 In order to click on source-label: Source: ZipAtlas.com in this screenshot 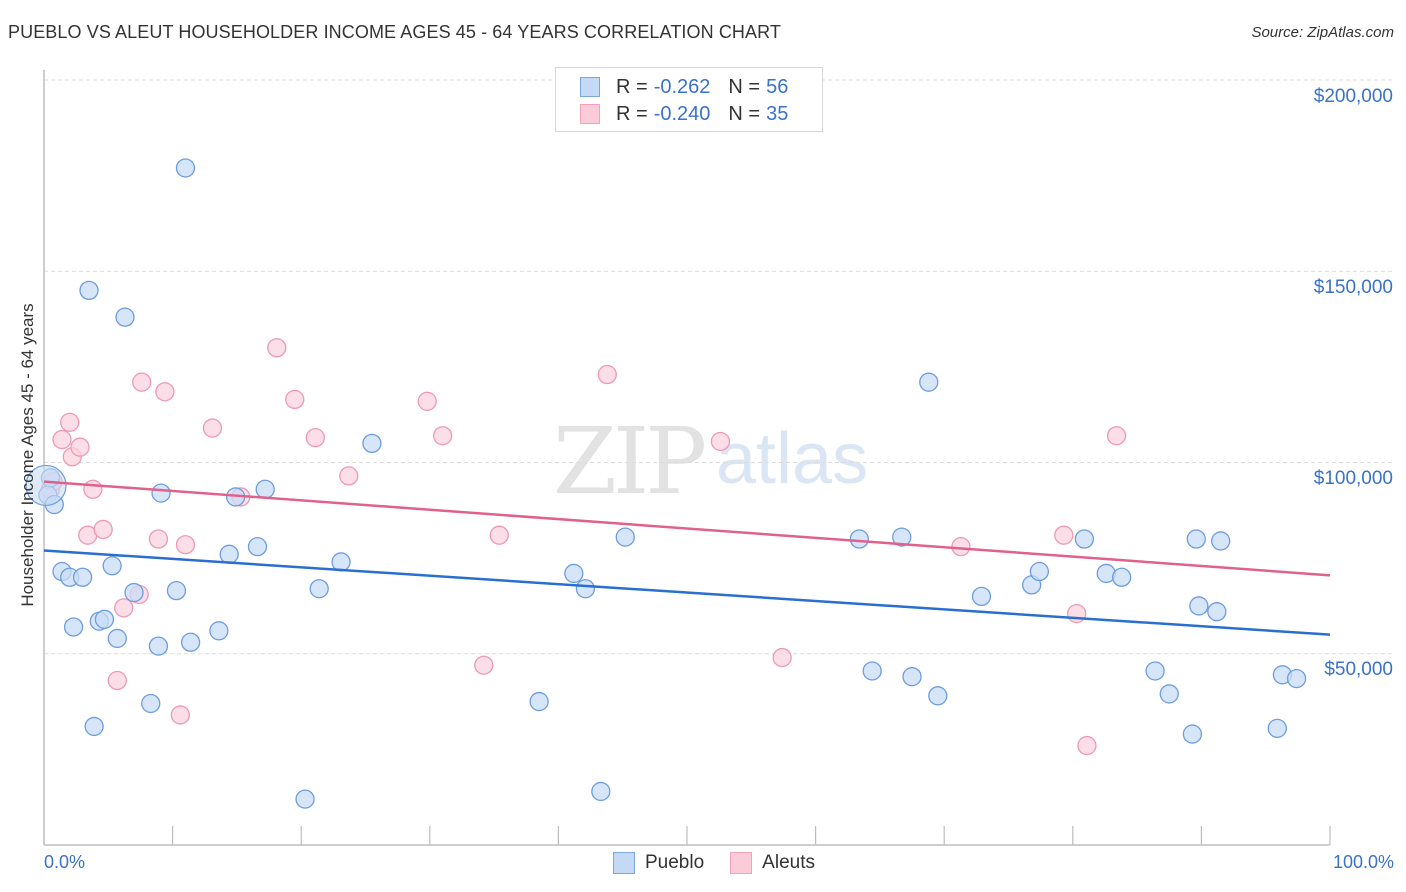, I will do `click(1322, 32)`.